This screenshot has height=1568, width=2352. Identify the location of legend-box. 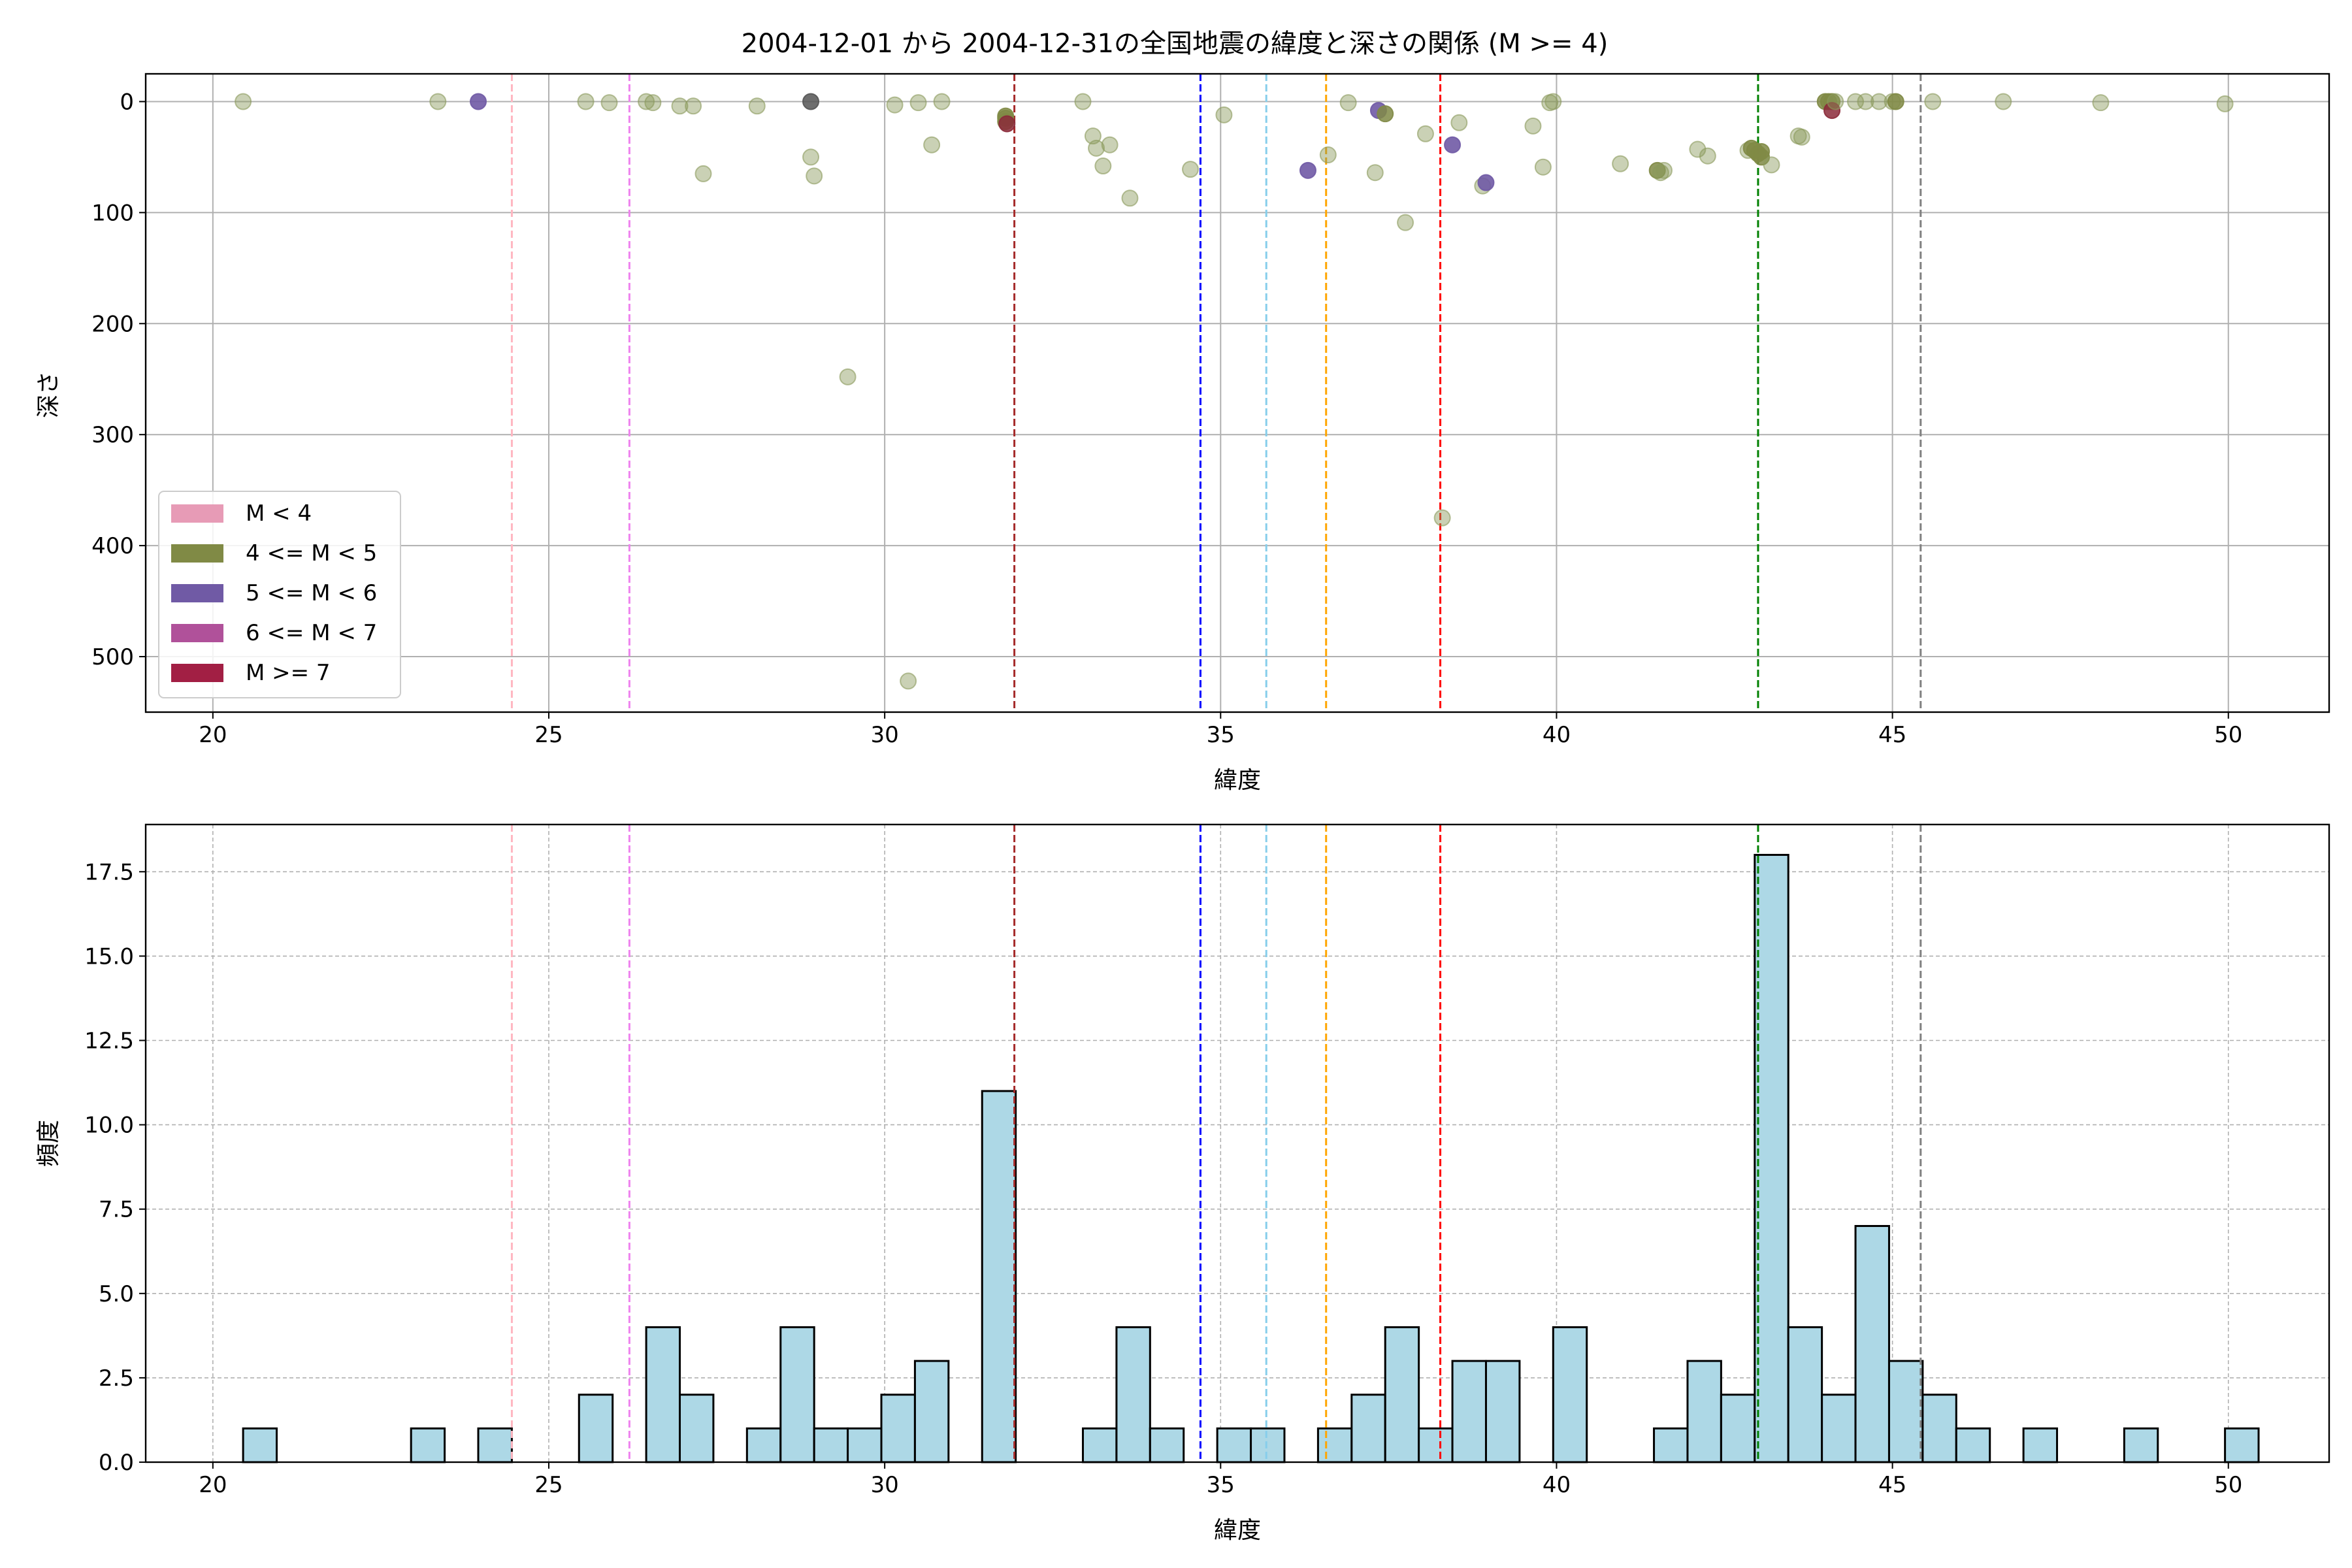
(279, 594).